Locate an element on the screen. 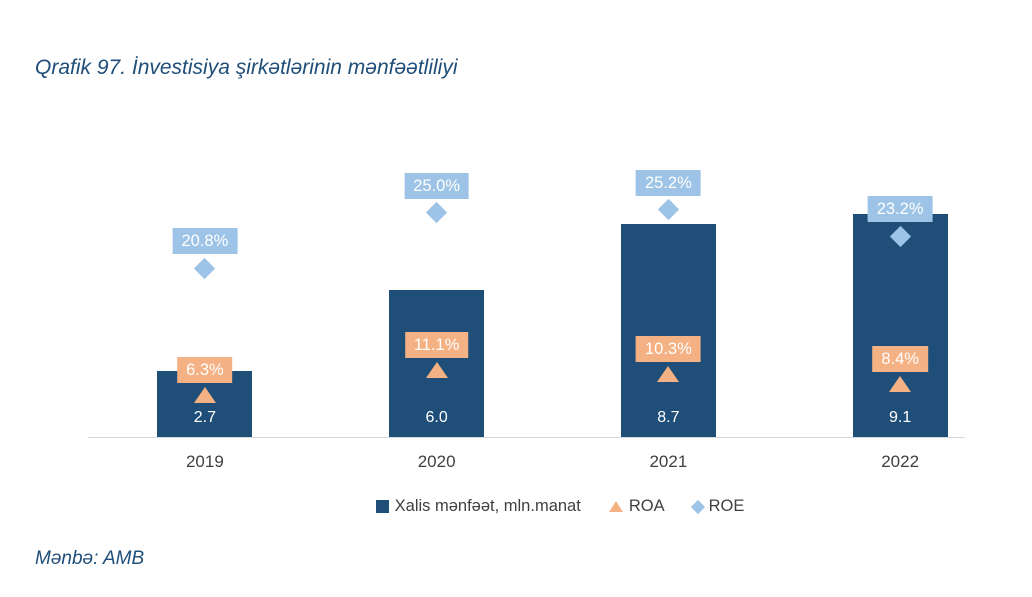  roa-data-label-2020: 11.1% is located at coordinates (436, 345).